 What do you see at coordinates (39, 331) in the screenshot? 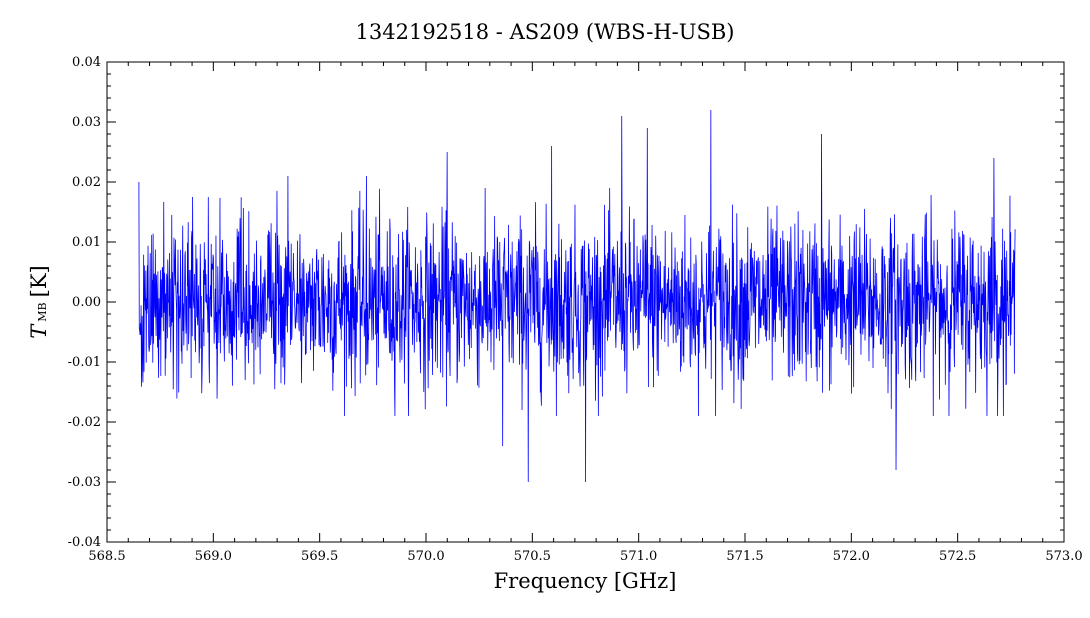
I see `y-axis-label-main: T` at bounding box center [39, 331].